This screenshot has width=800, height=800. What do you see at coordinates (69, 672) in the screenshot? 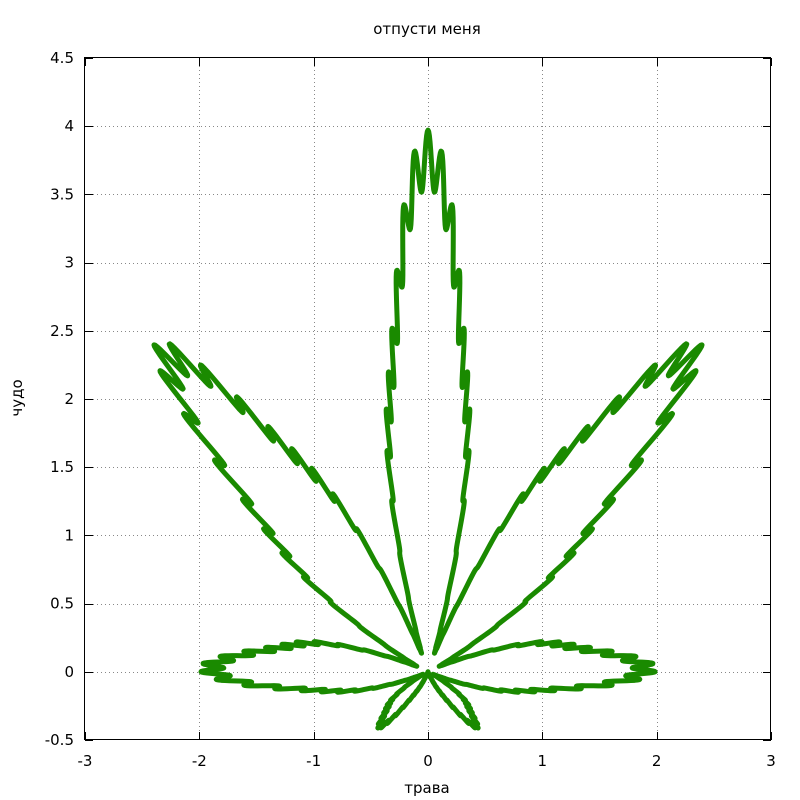
I see `y-tick-label: 0` at bounding box center [69, 672].